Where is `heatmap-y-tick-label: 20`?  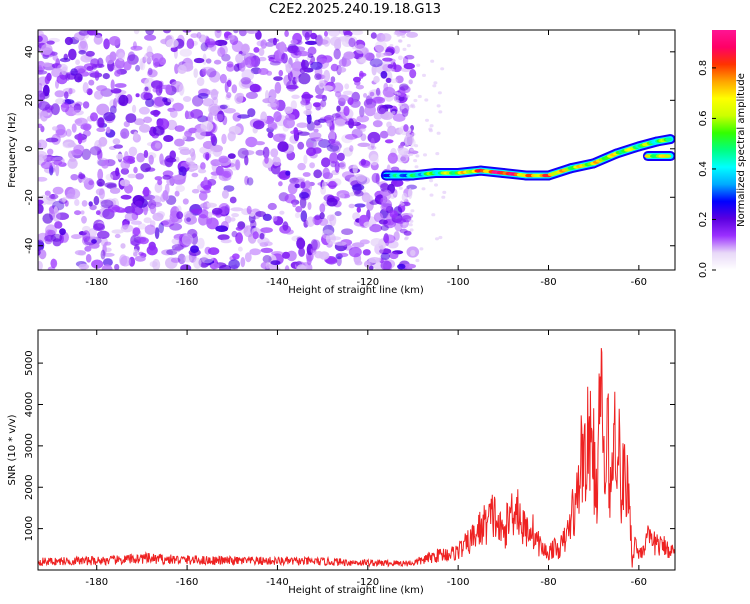
heatmap-y-tick-label: 20 is located at coordinates (29, 100).